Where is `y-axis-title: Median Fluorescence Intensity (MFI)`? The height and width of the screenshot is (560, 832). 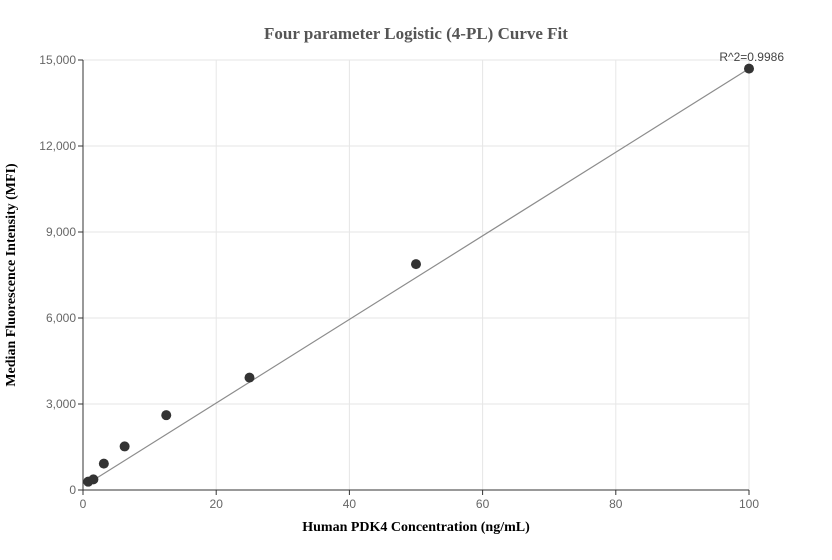 y-axis-title: Median Fluorescence Intensity (MFI) is located at coordinates (11, 275).